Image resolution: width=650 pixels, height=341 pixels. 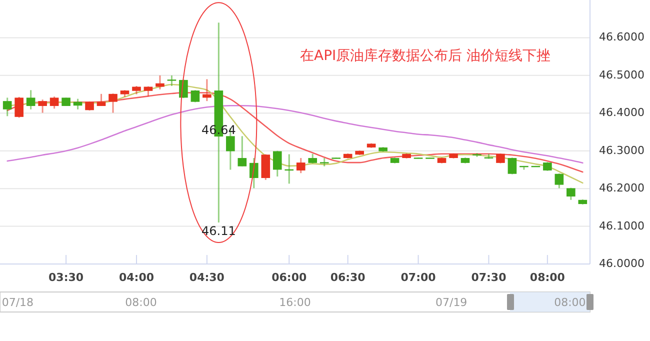 I want to click on x-tick-label: 06:00, so click(x=289, y=277).